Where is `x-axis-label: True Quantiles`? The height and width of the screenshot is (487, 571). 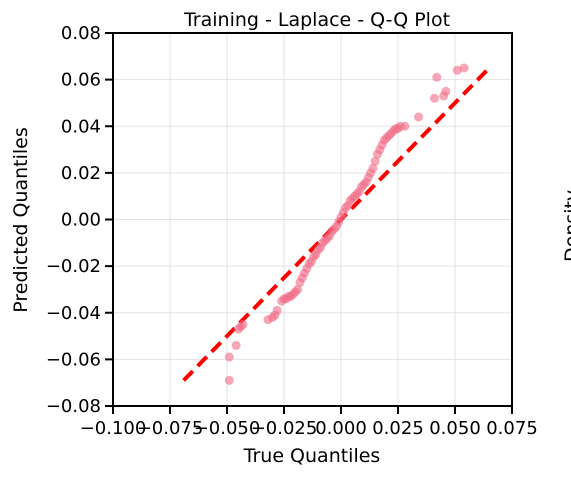 x-axis-label: True Quantiles is located at coordinates (312, 456).